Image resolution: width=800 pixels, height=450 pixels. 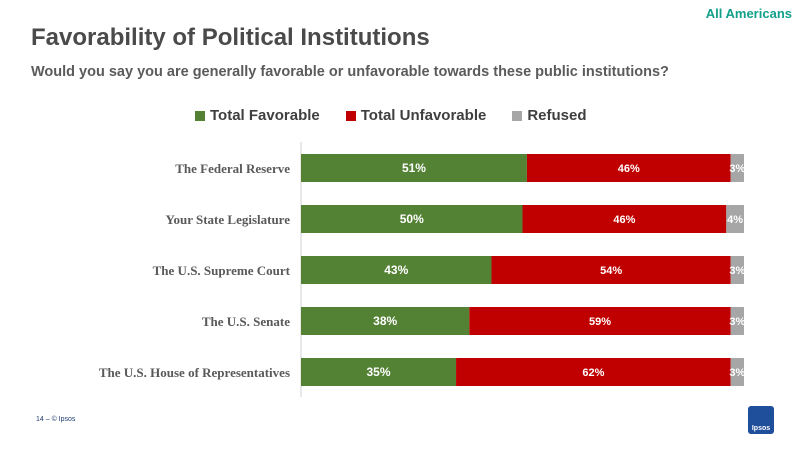 What do you see at coordinates (232, 168) in the screenshot?
I see `category-label: The Federal Reserve` at bounding box center [232, 168].